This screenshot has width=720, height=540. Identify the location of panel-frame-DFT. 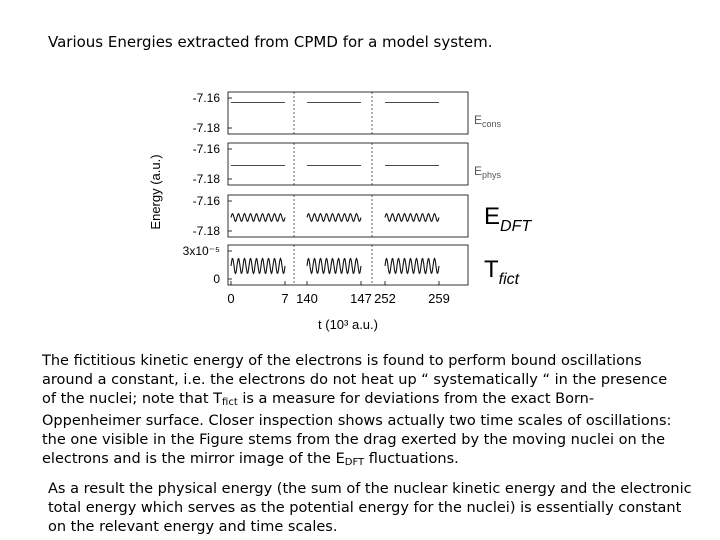
(348, 216).